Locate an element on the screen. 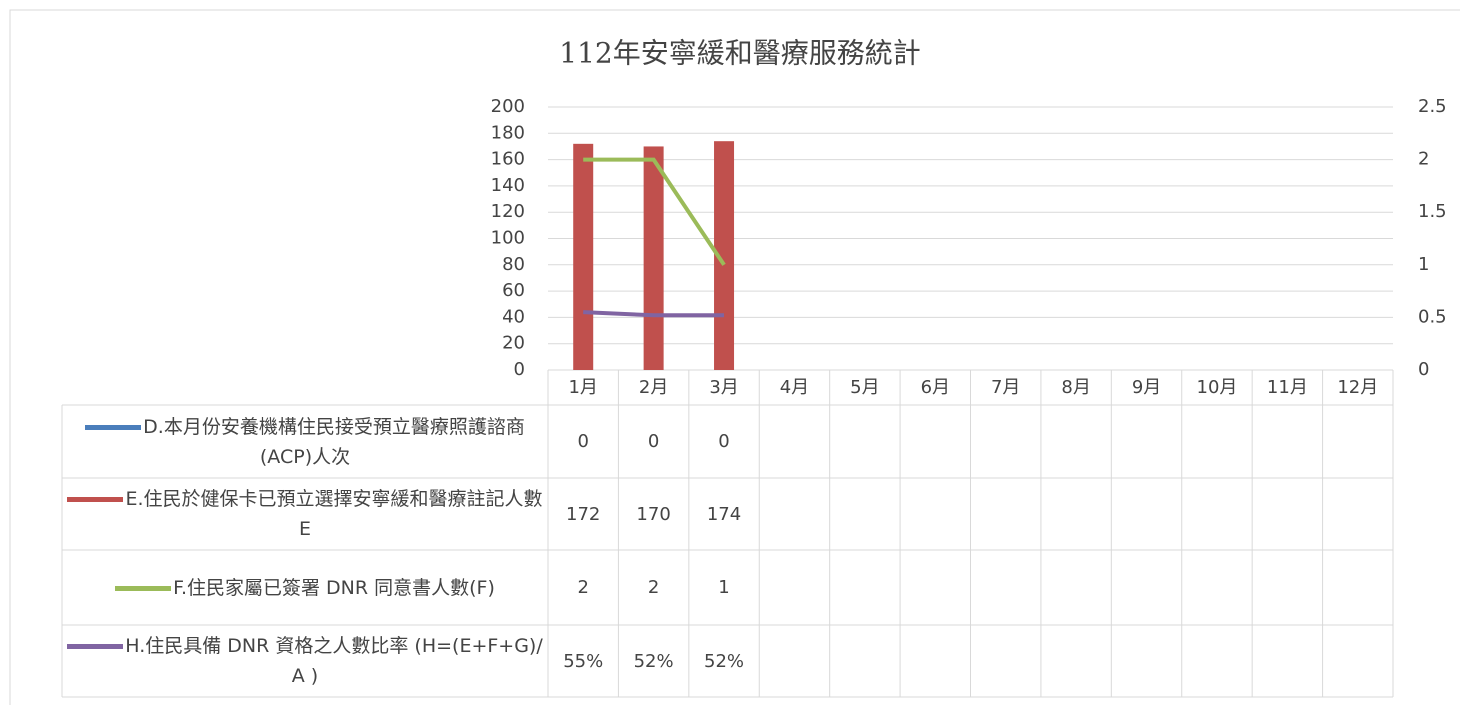 The image size is (1460, 705). legend-entry: H.住民具備 DNR 資格之人數比率 (H=(E+F+G)/ A ) is located at coordinates (305, 661).